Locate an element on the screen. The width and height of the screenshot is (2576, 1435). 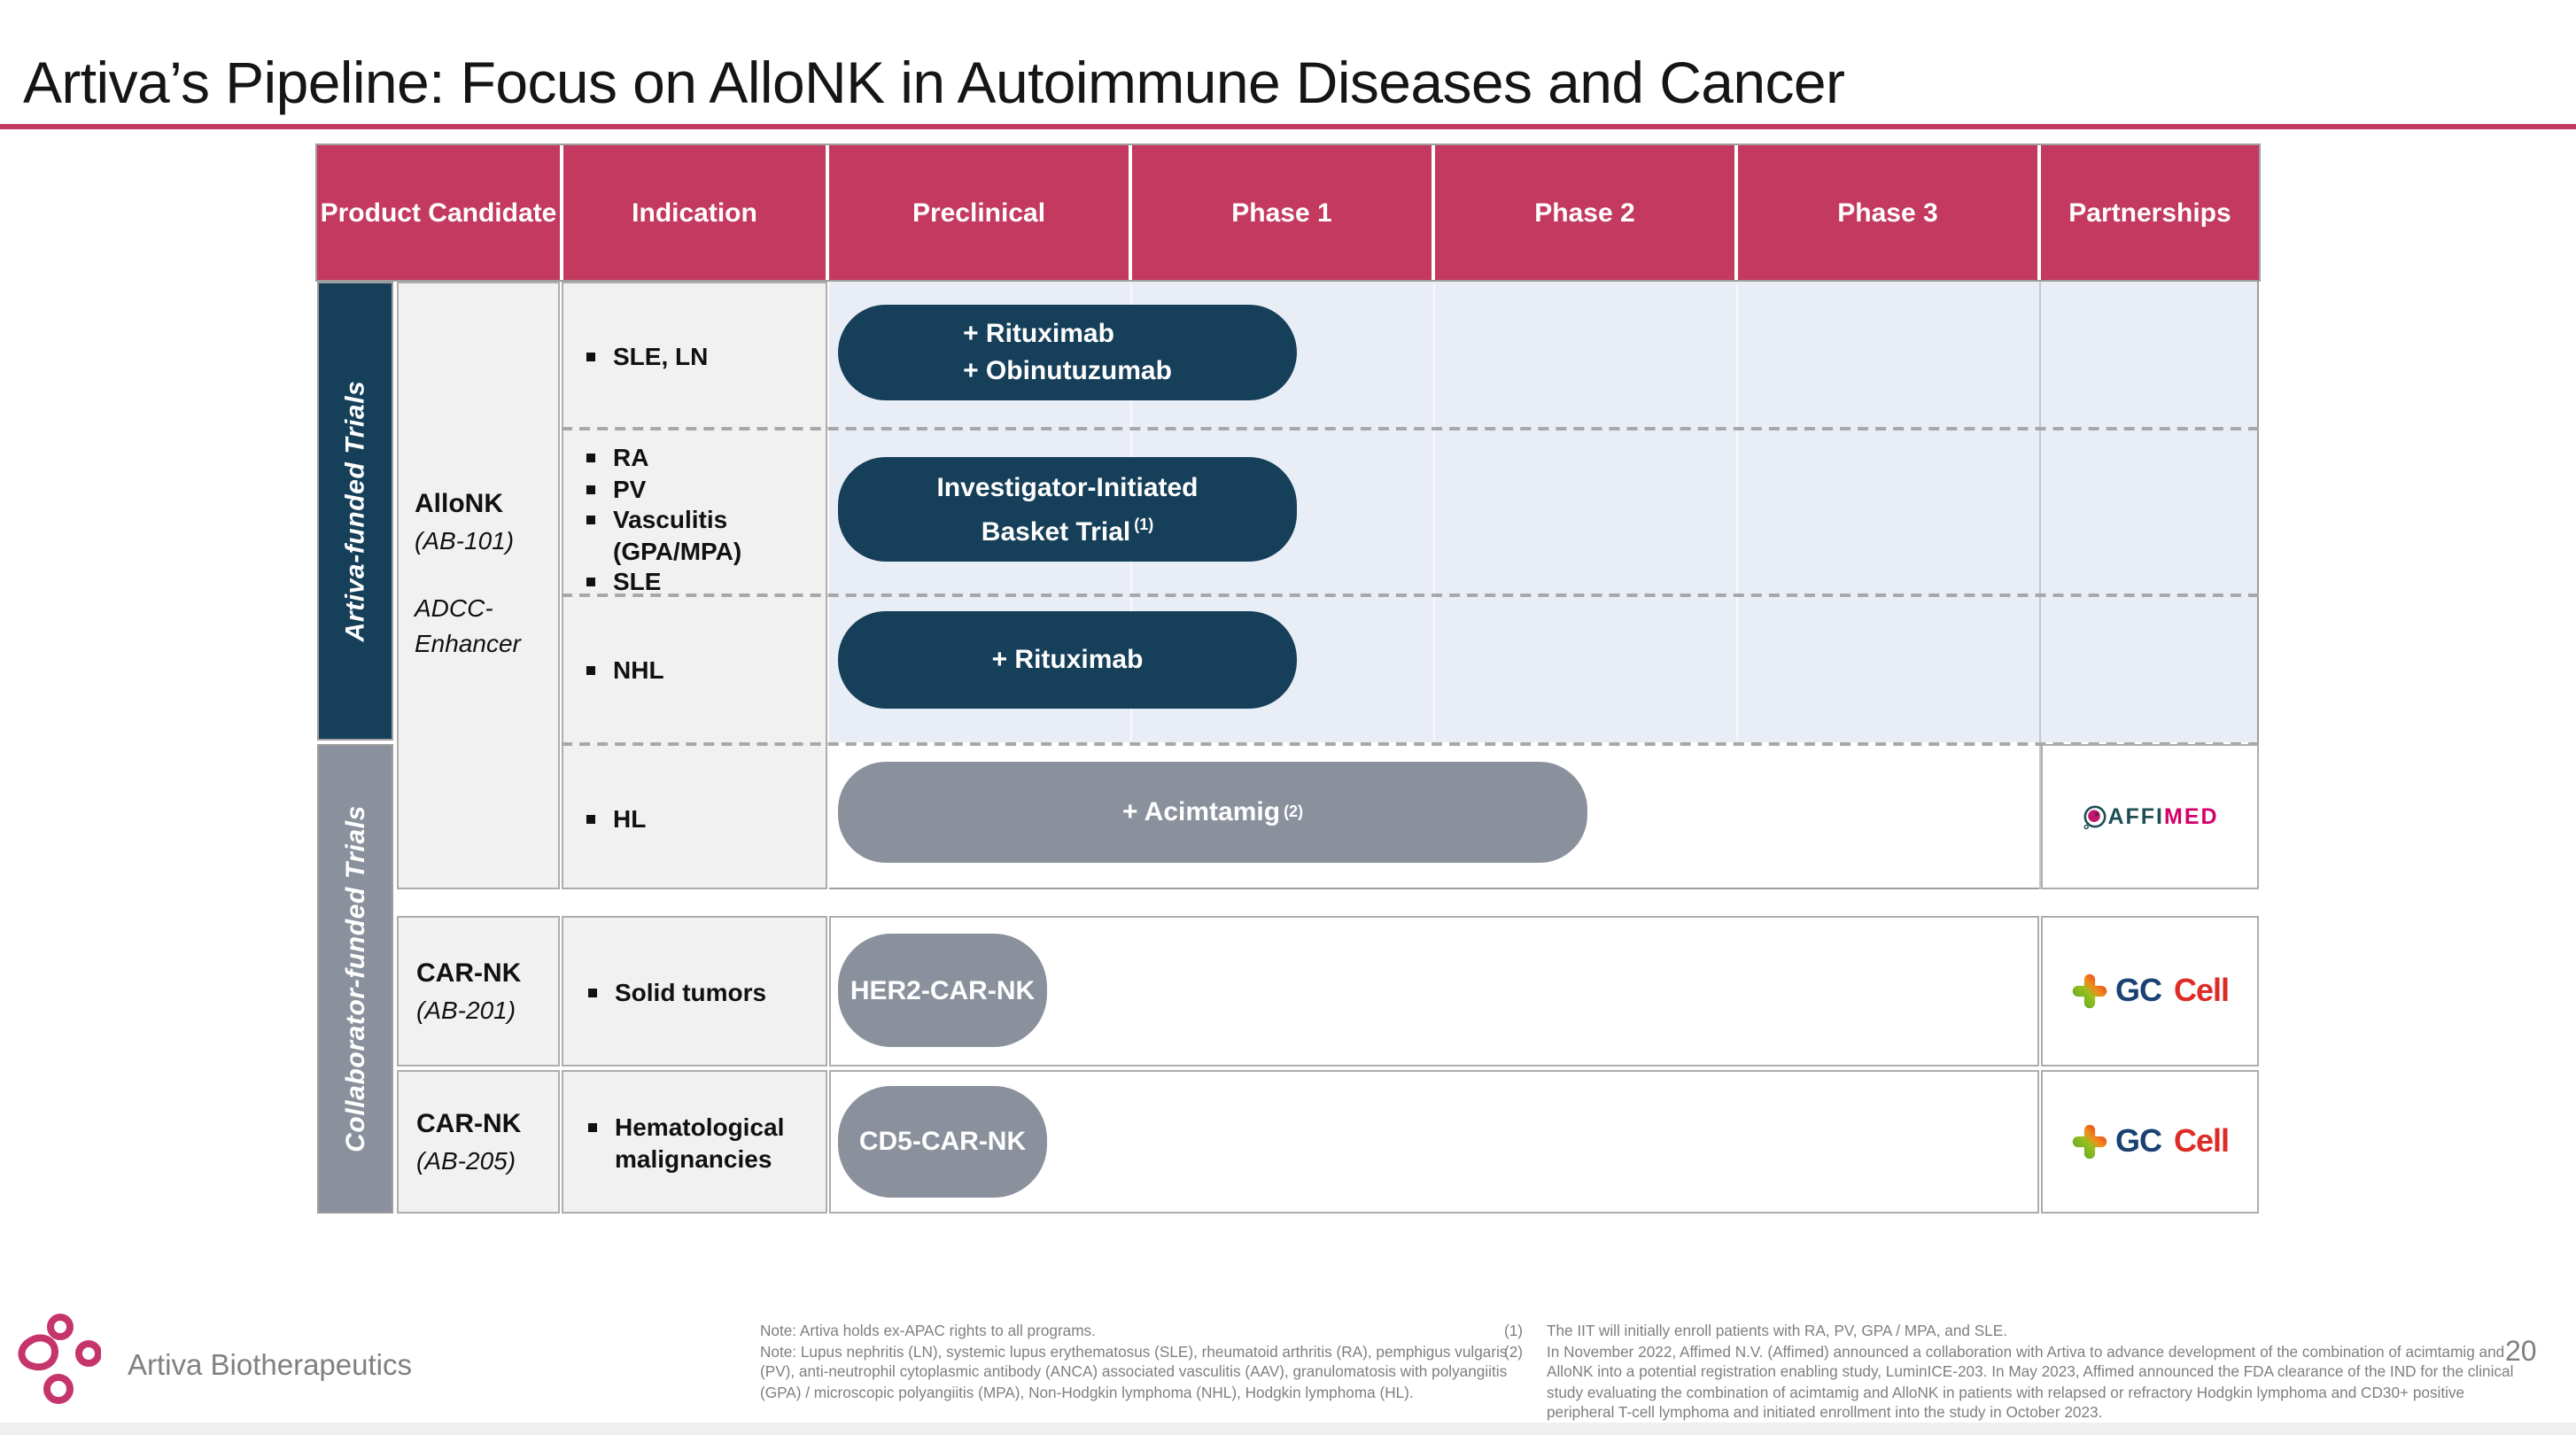
column-header-phase-2: Phase 2 is located at coordinates (1584, 213).